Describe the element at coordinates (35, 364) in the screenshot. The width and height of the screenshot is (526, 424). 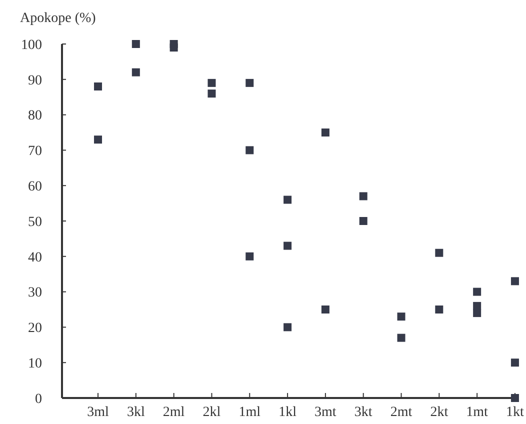
I see `y-tick-label: 10` at that location.